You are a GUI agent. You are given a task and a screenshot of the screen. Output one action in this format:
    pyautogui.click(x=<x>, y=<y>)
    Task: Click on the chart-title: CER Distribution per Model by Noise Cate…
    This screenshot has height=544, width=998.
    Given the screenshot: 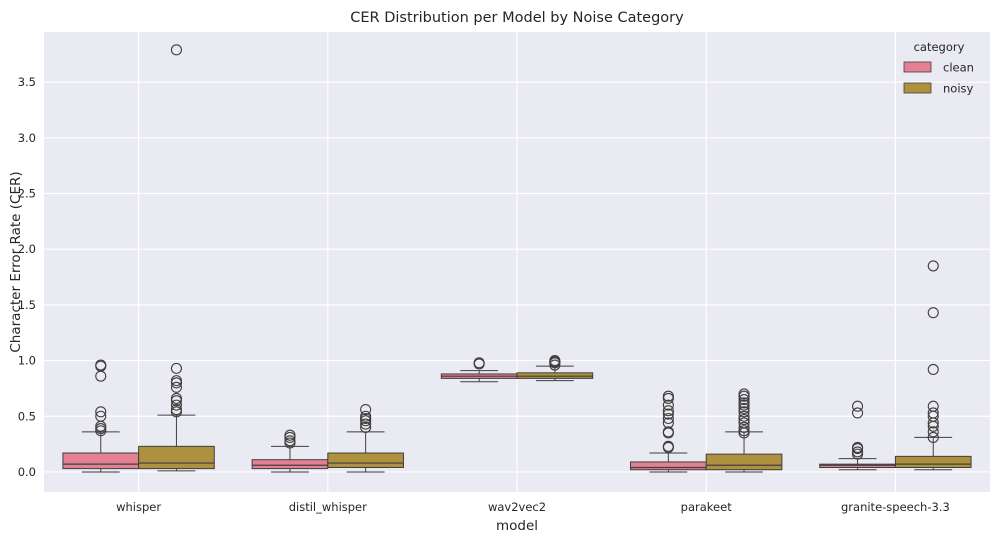 What is the action you would take?
    pyautogui.click(x=517, y=18)
    